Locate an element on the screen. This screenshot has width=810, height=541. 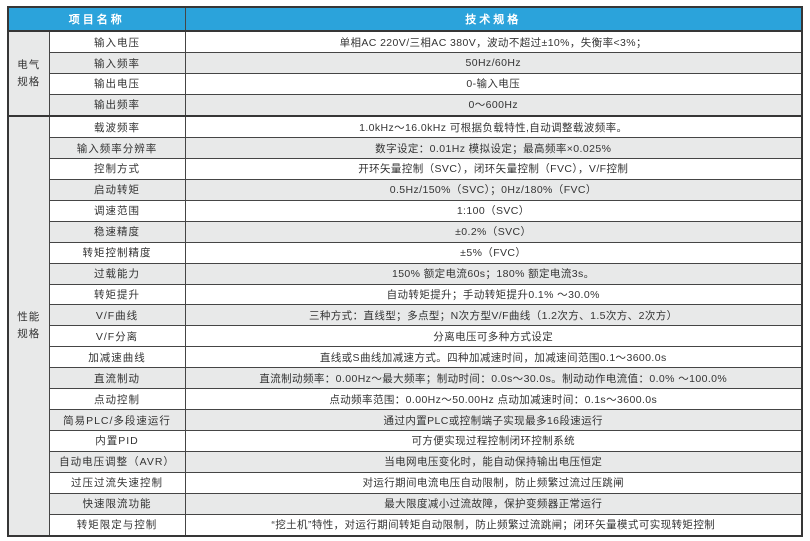
header-row: 项目名称 技术规格 is located at coordinates (405, 19).